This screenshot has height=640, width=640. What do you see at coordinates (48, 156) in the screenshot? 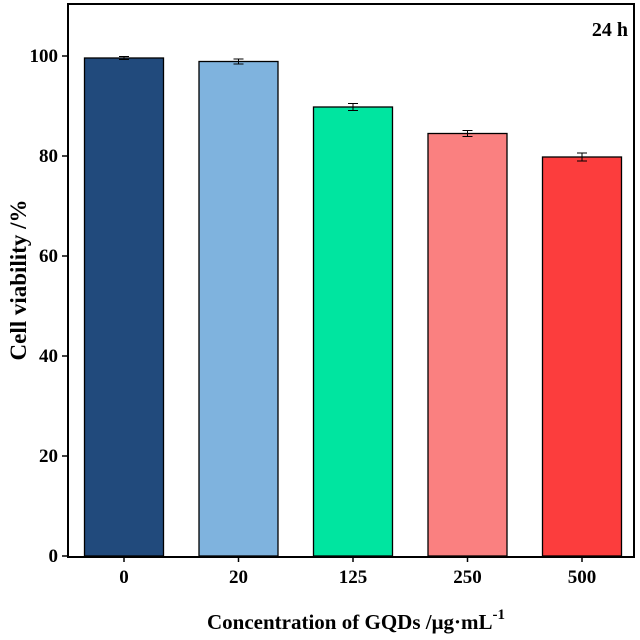
I see `y-tick-label-80: 80` at bounding box center [48, 156].